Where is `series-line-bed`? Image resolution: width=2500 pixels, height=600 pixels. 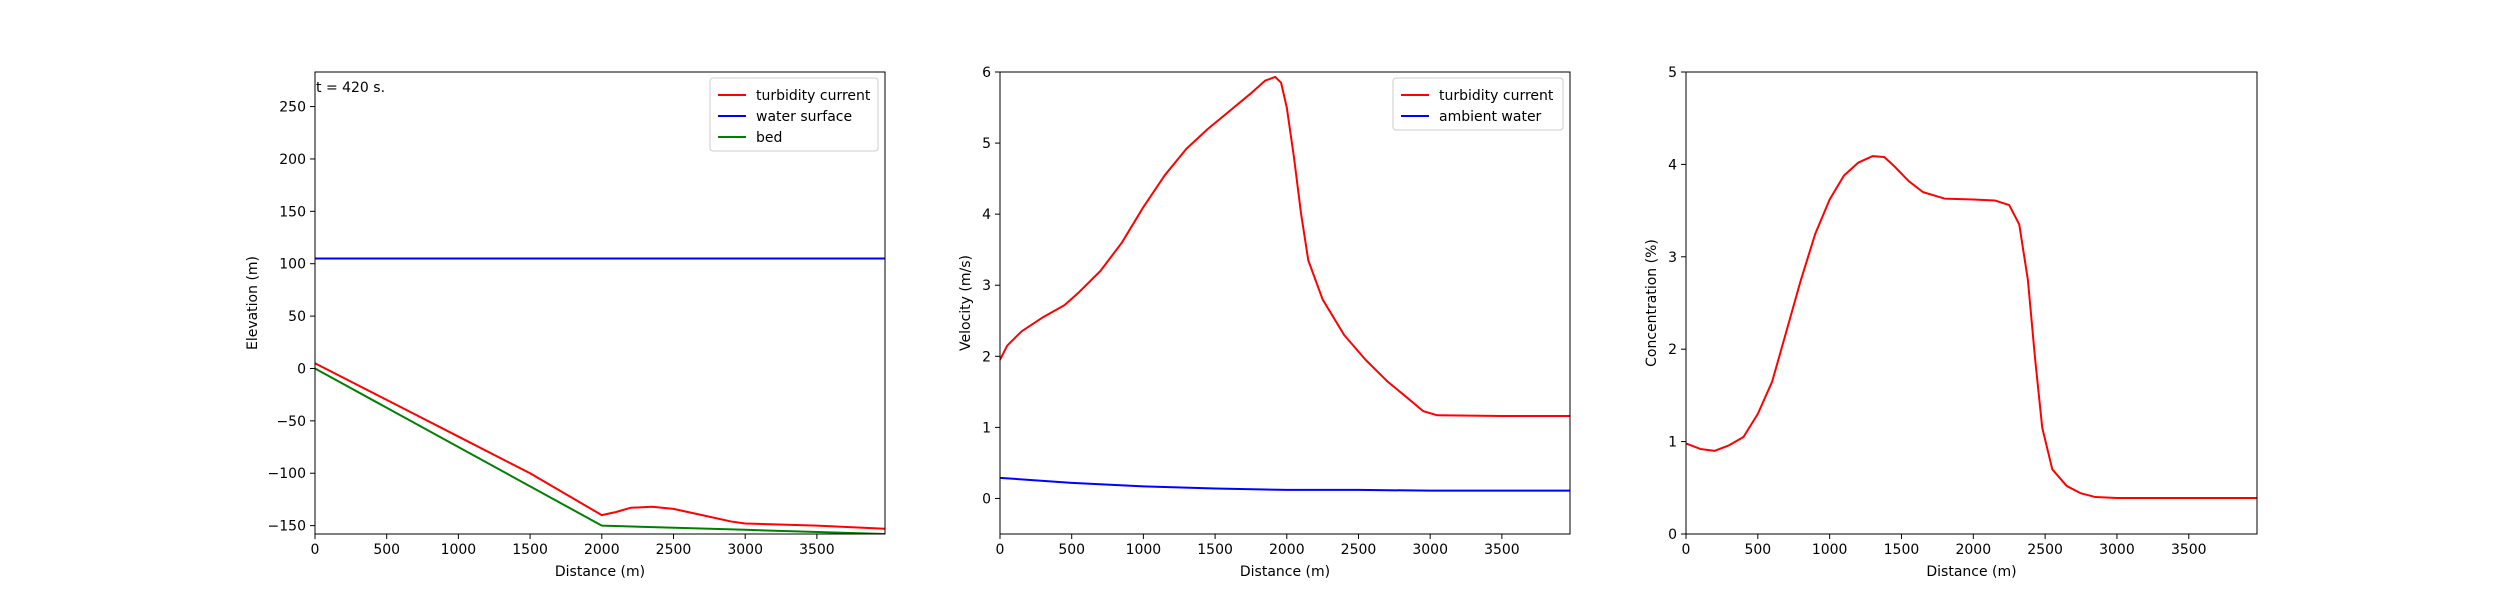 series-line-bed is located at coordinates (600, 450).